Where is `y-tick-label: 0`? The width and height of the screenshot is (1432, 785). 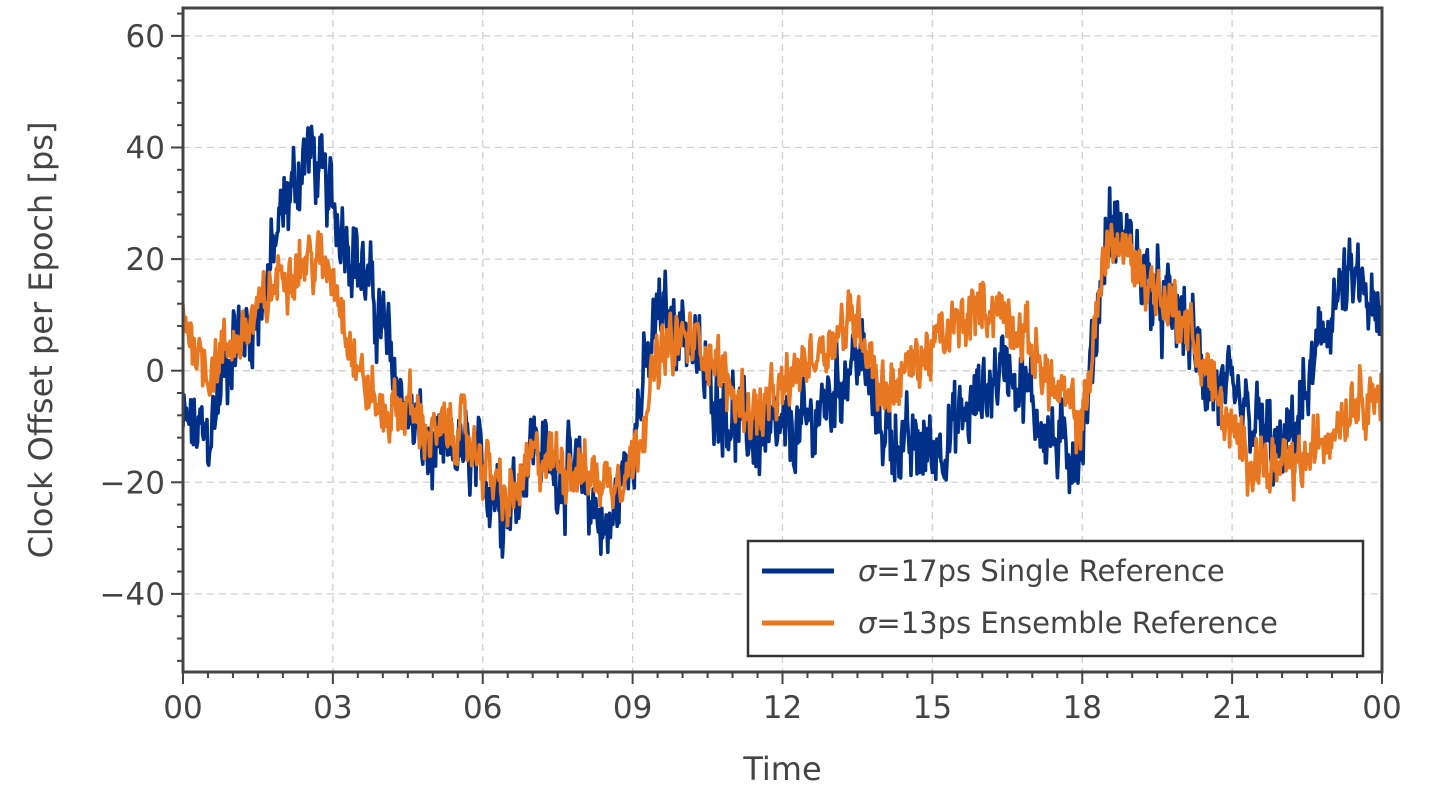 y-tick-label: 0 is located at coordinates (155, 372).